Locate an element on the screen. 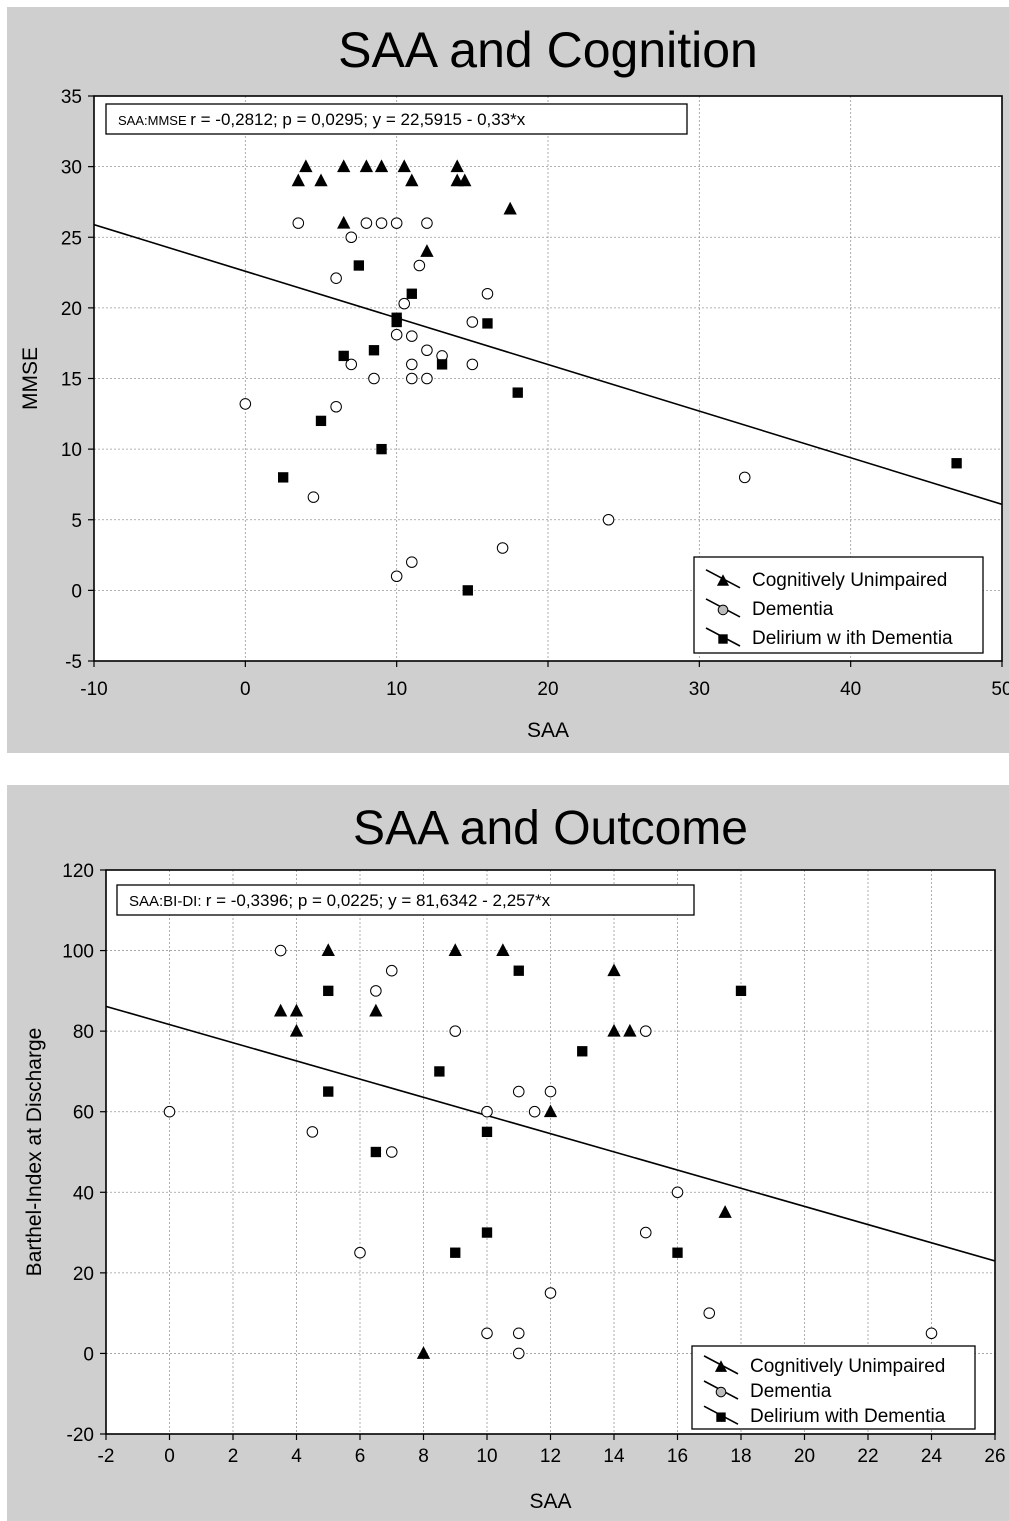  x-tick-label: 12 is located at coordinates (550, 1456).